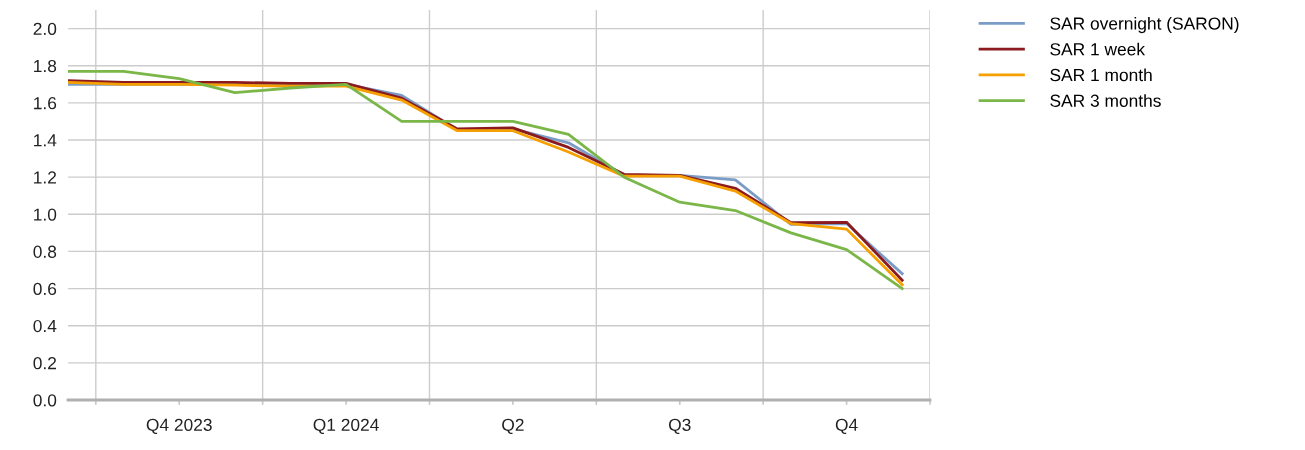 Image resolution: width=1305 pixels, height=450 pixels. What do you see at coordinates (45, 289) in the screenshot?
I see `y-tick-label: 0.6` at bounding box center [45, 289].